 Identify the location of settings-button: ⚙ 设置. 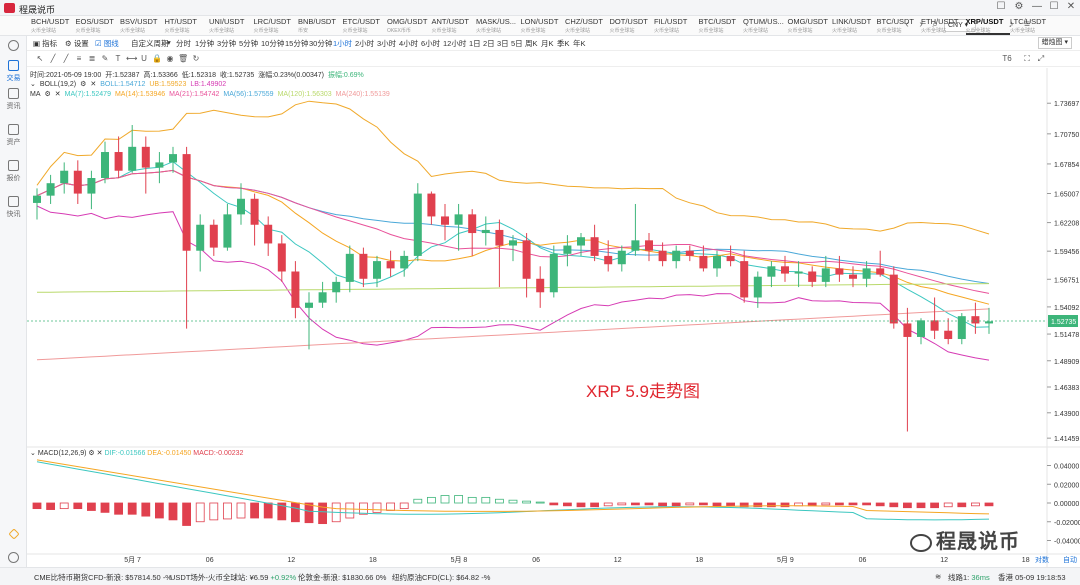
(77, 43).